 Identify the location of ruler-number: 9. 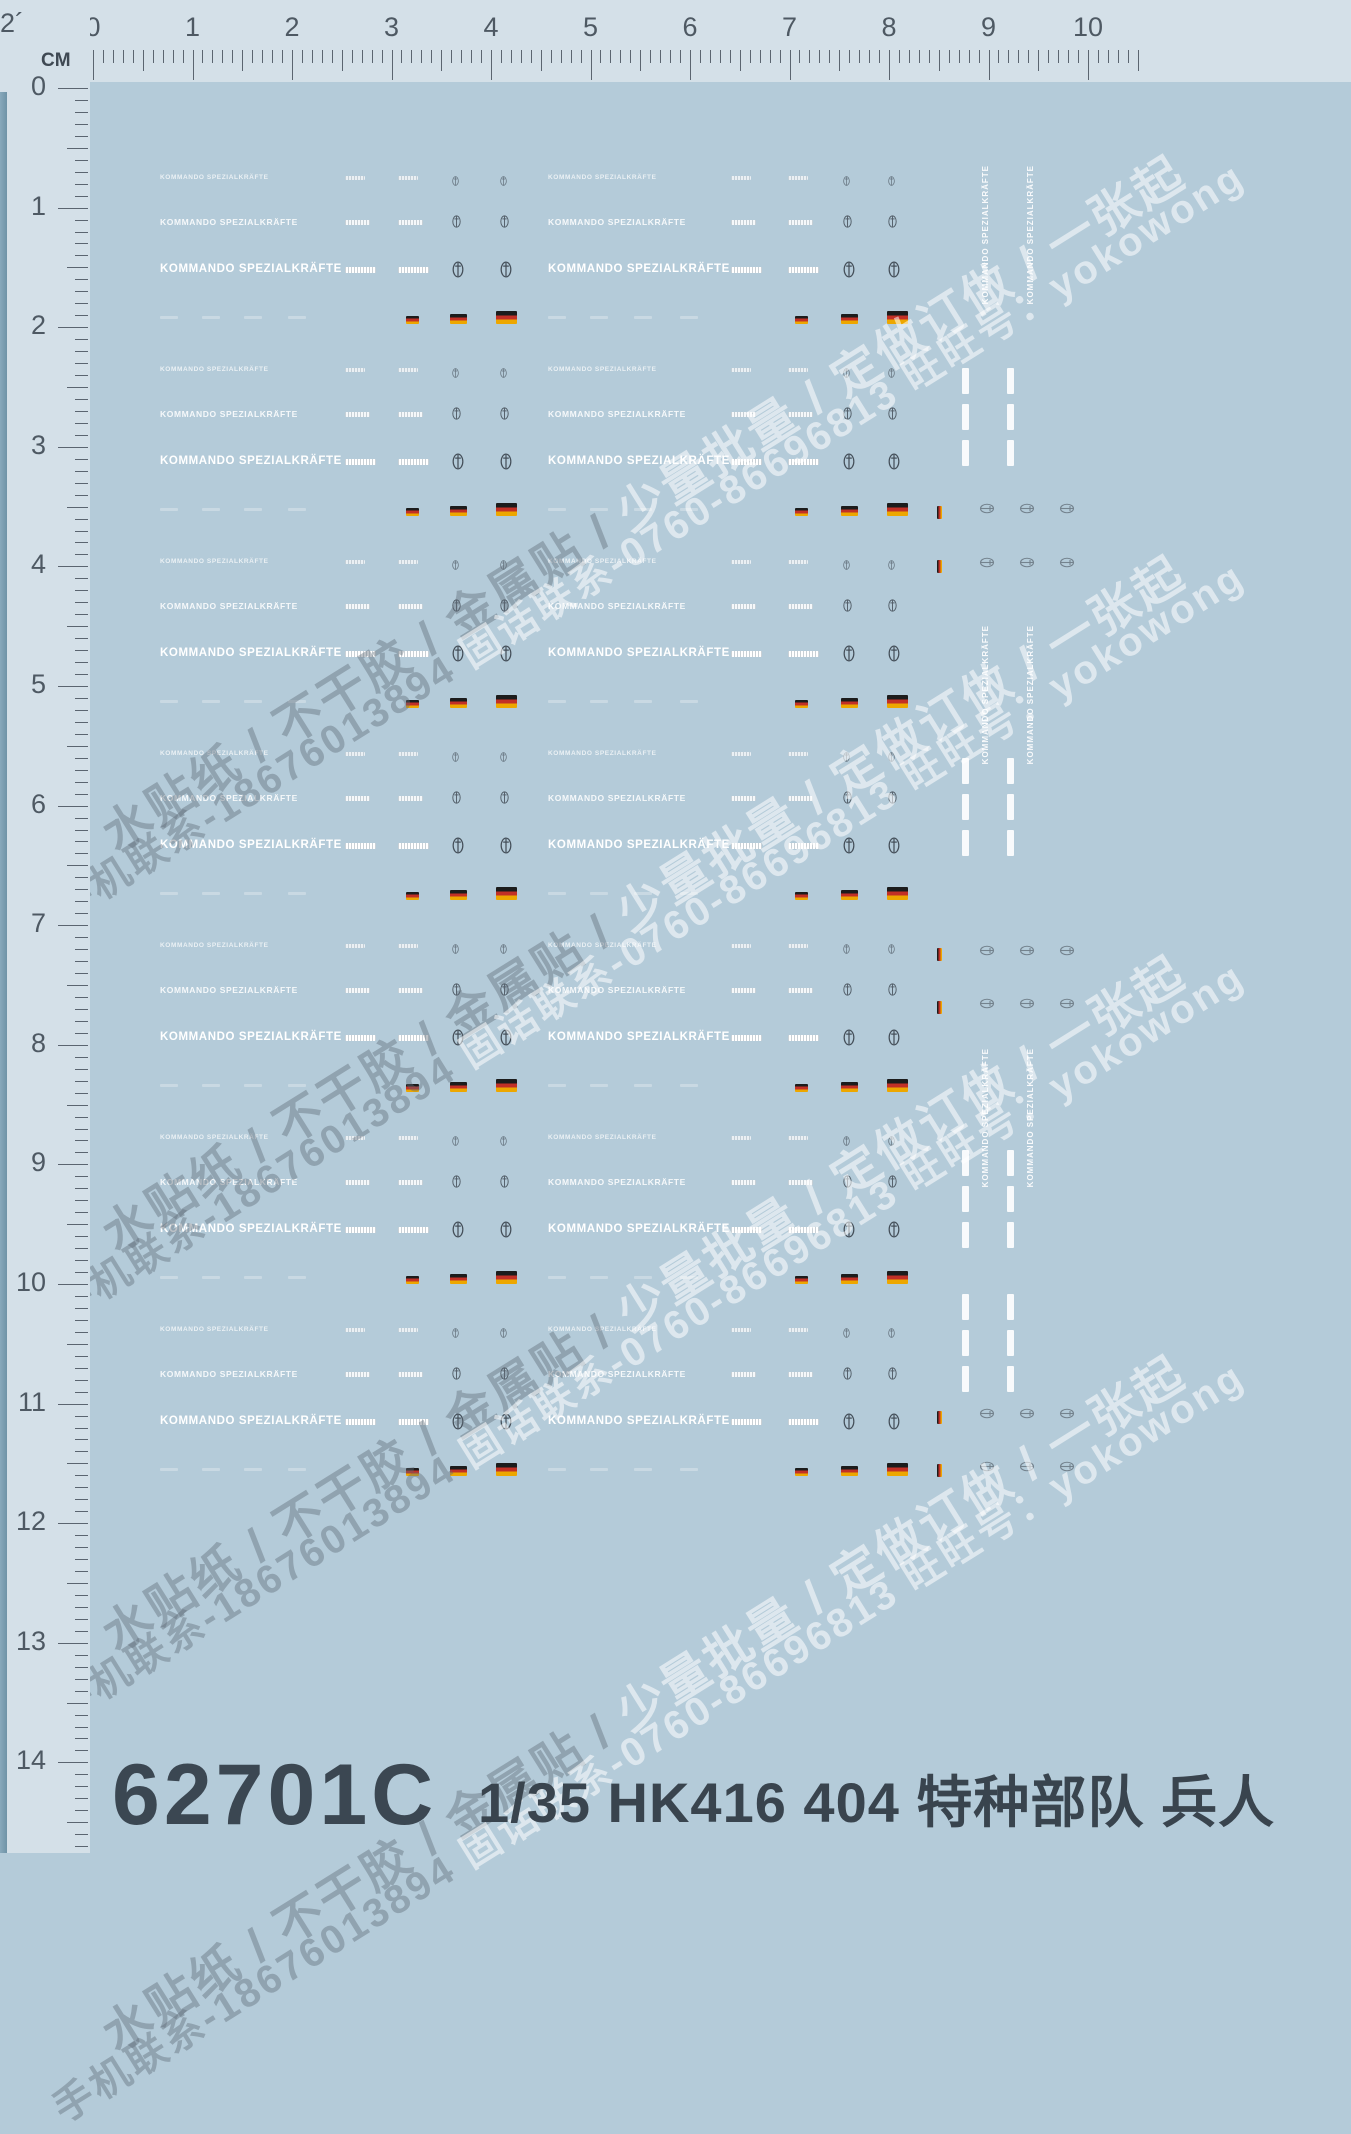
(988, 27).